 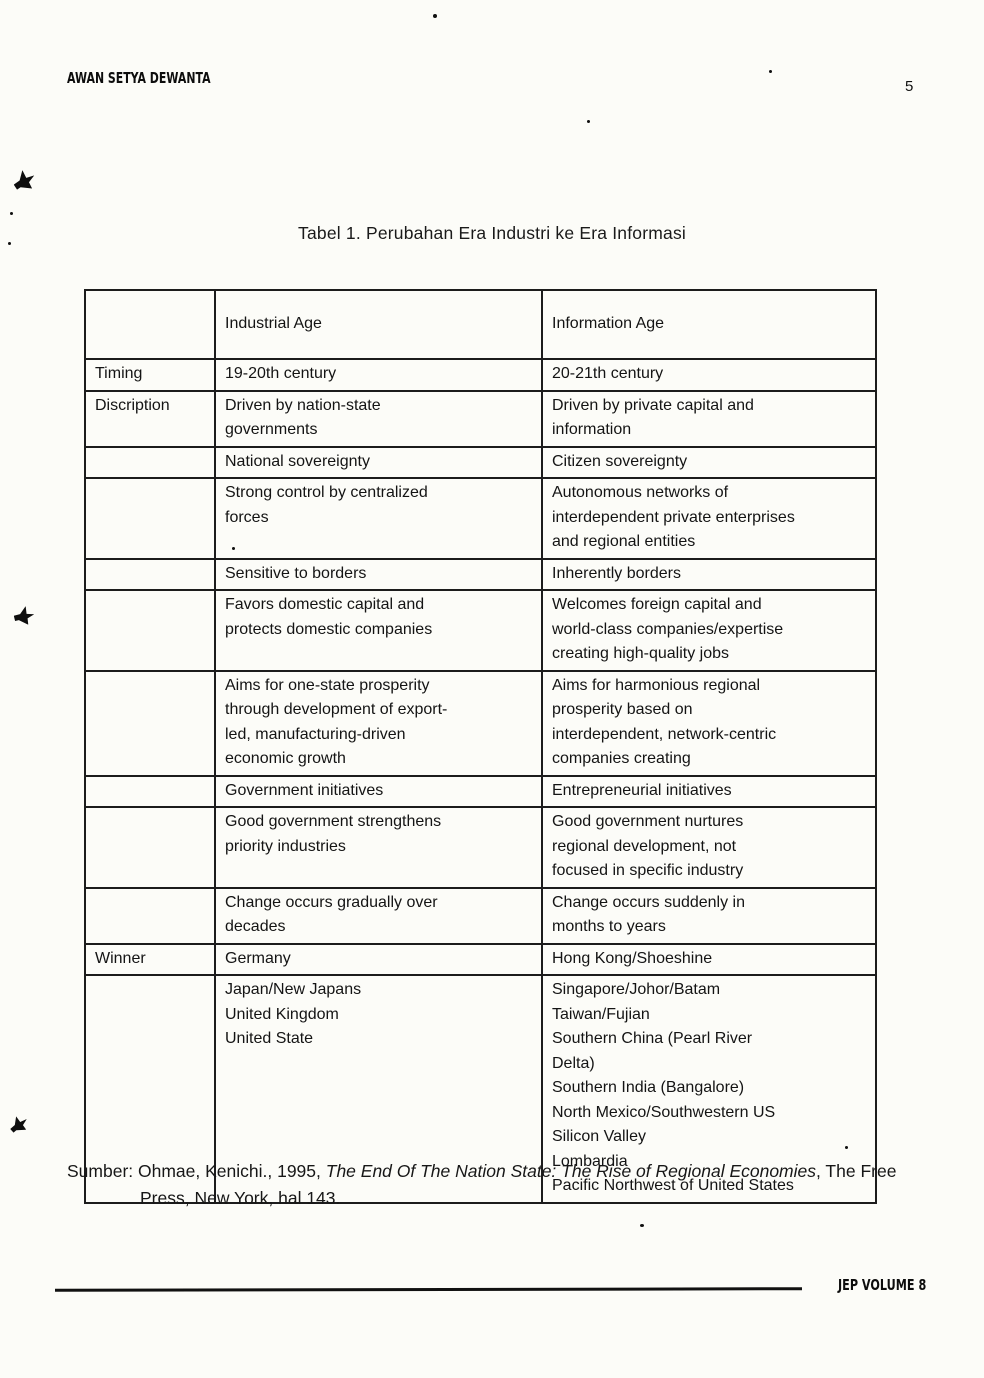 I want to click on industrial-cell: Strong control by centralized forces, so click(x=378, y=518).